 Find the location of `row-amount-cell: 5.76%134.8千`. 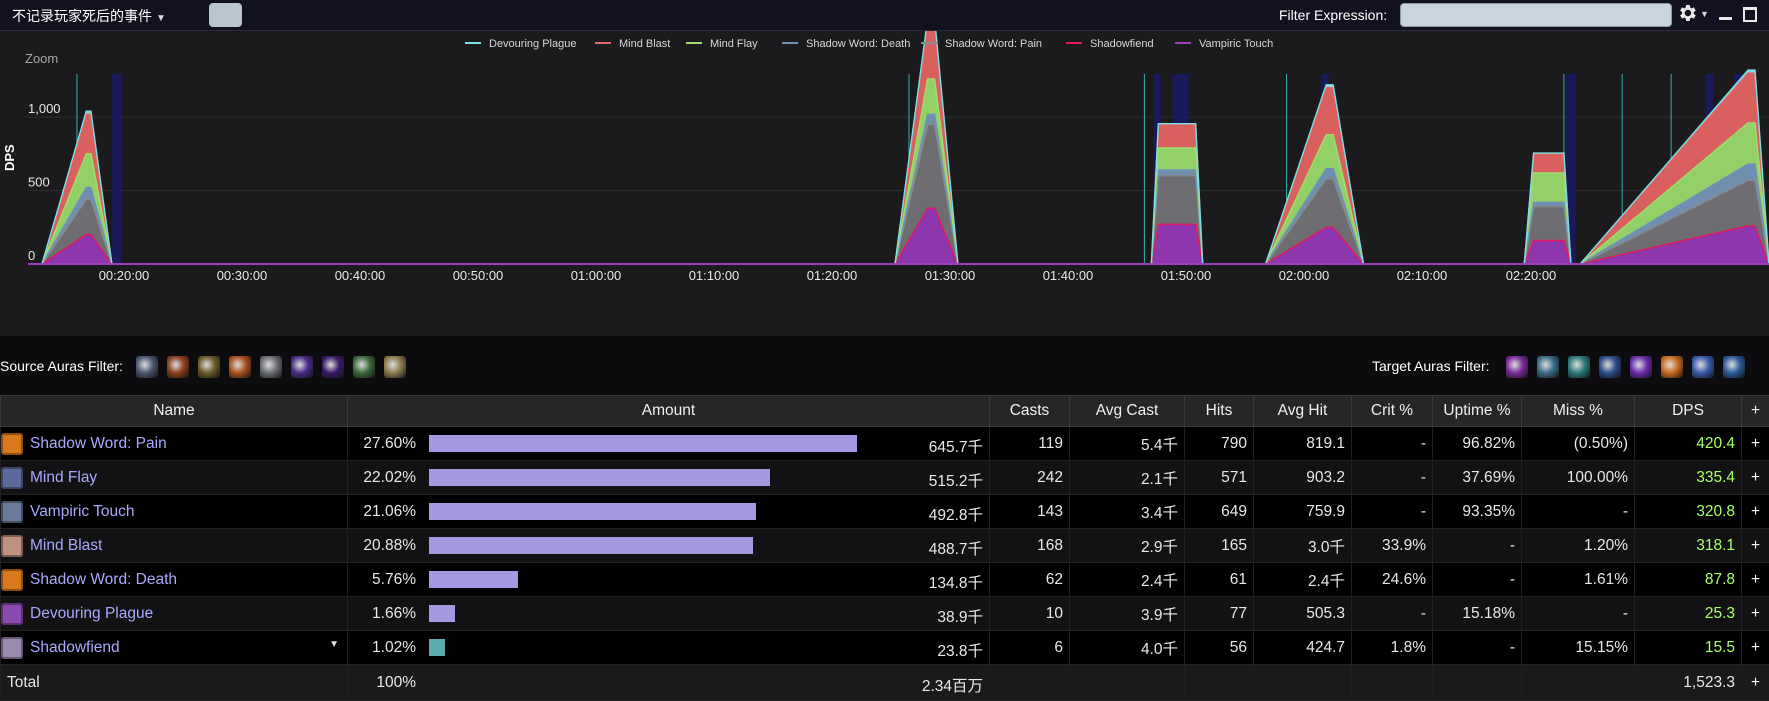

row-amount-cell: 5.76%134.8千 is located at coordinates (669, 580).